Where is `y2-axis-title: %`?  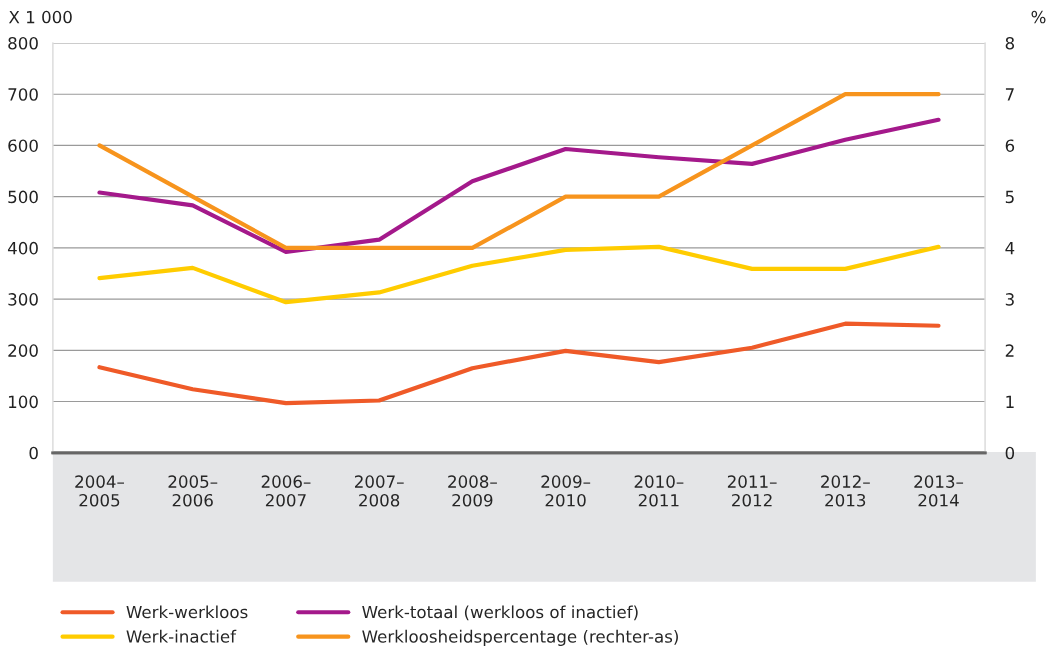
y2-axis-title: % is located at coordinates (1038, 17).